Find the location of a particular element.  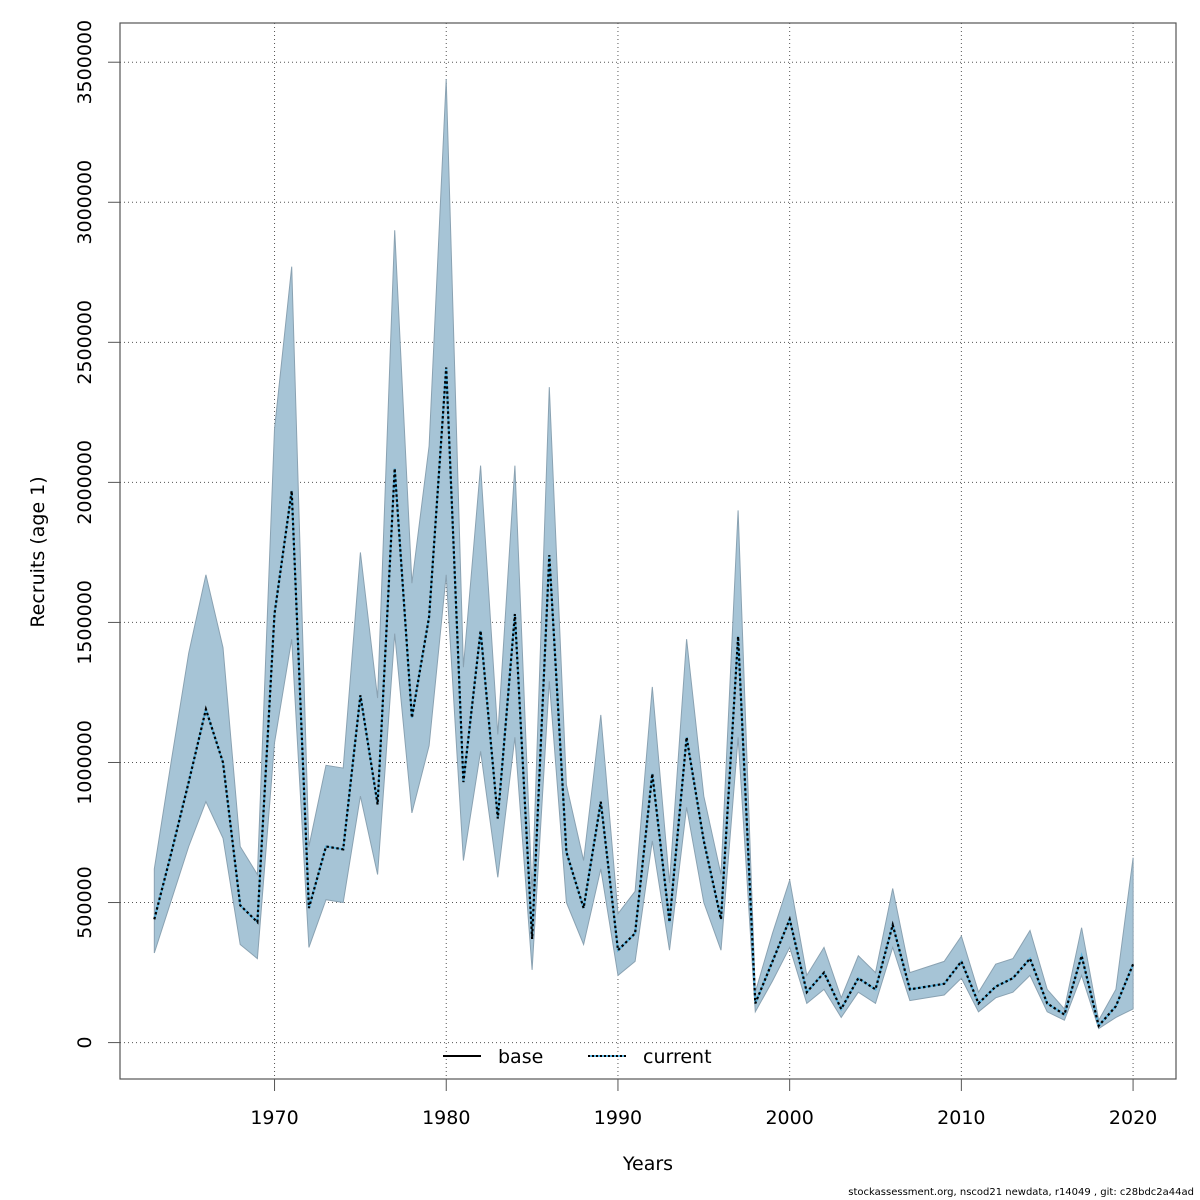

y-tick-label: 2500000 is located at coordinates (85, 342).